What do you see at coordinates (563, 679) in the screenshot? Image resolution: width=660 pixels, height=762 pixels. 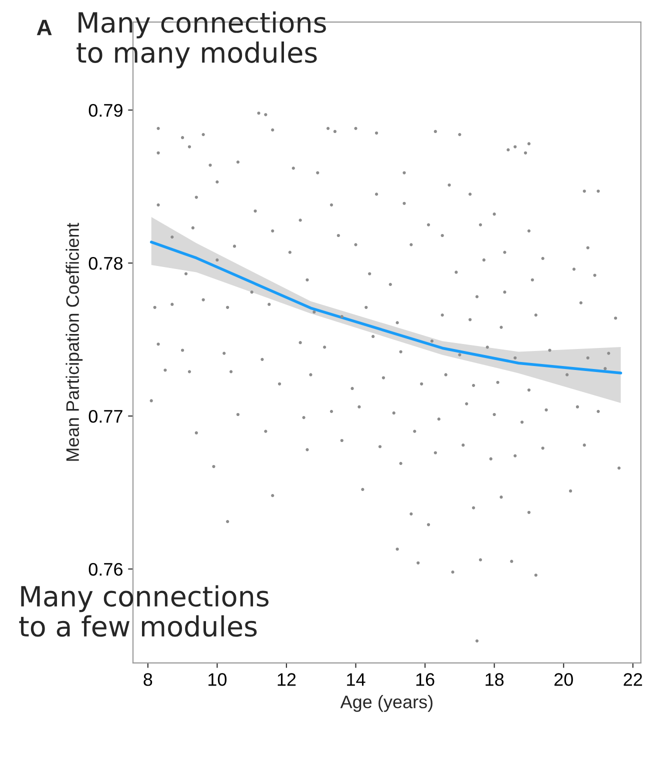 I see `x-tick-label: 20` at bounding box center [563, 679].